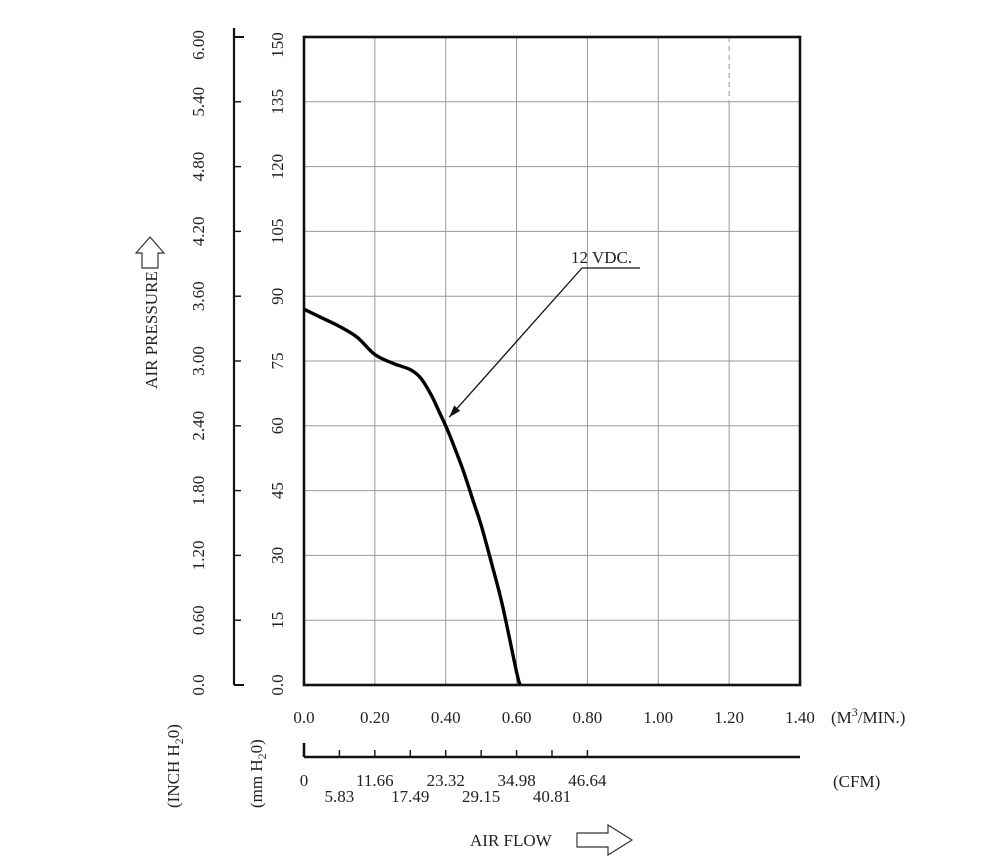 The width and height of the screenshot is (1000, 866). I want to click on x-tick-label: 0.80, so click(588, 717).